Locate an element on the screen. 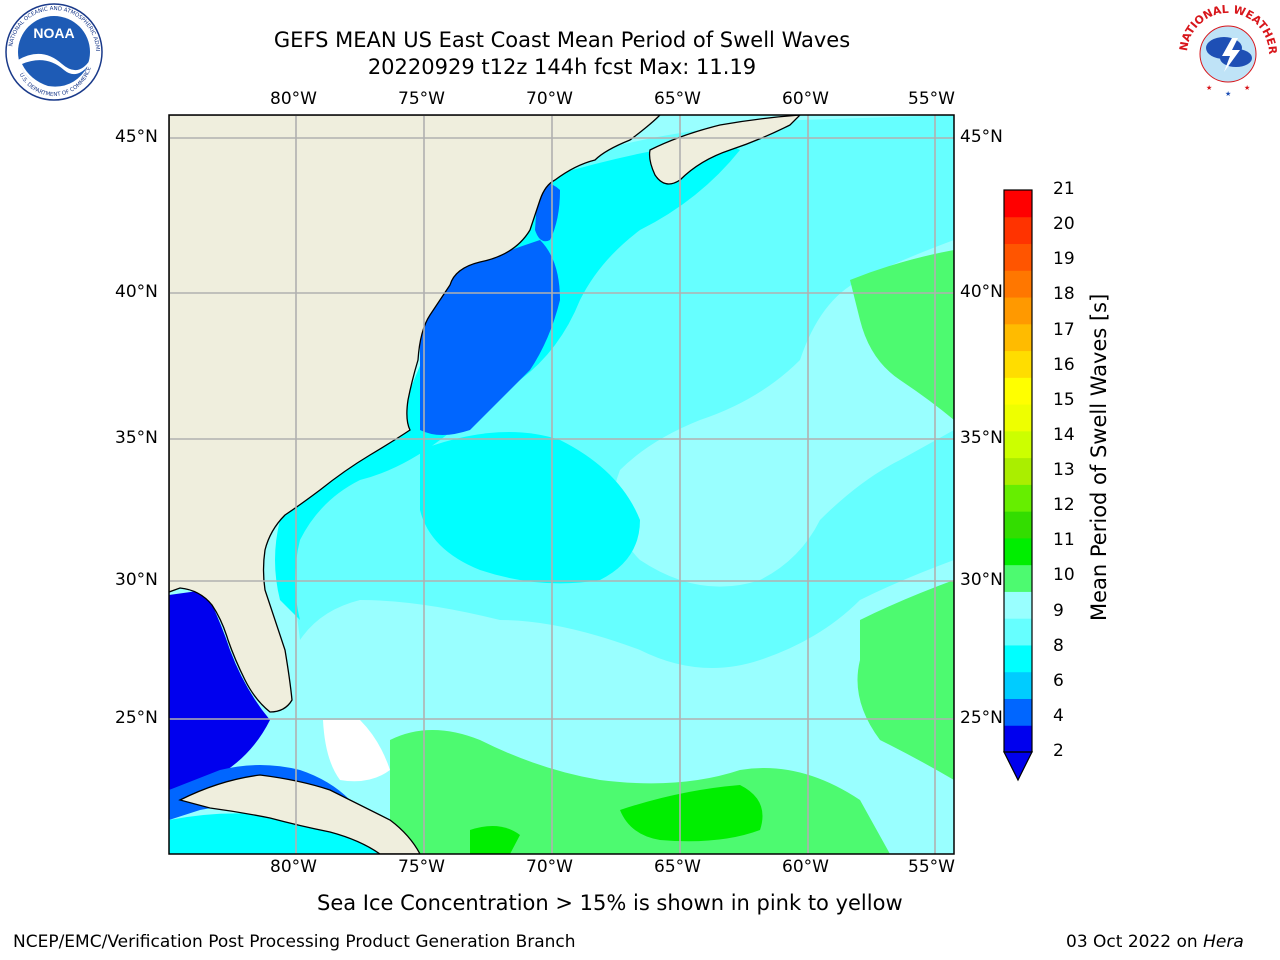 The width and height of the screenshot is (1280, 960). lon-label-top-80w: 80°W is located at coordinates (293, 99).